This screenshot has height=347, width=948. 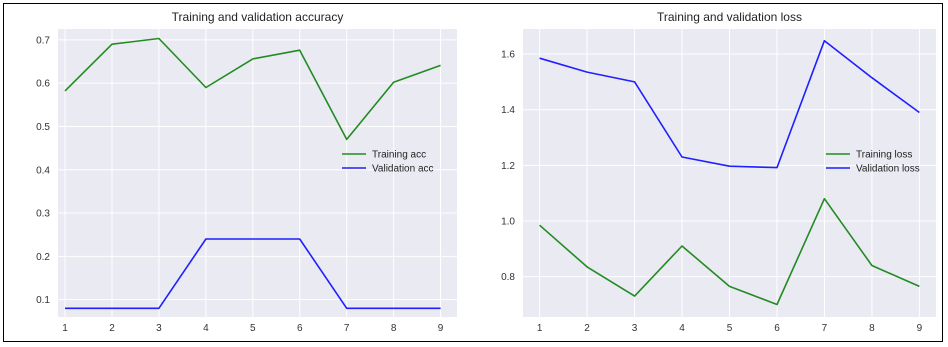 I want to click on legend: Training loss Validation loss, so click(x=873, y=162).